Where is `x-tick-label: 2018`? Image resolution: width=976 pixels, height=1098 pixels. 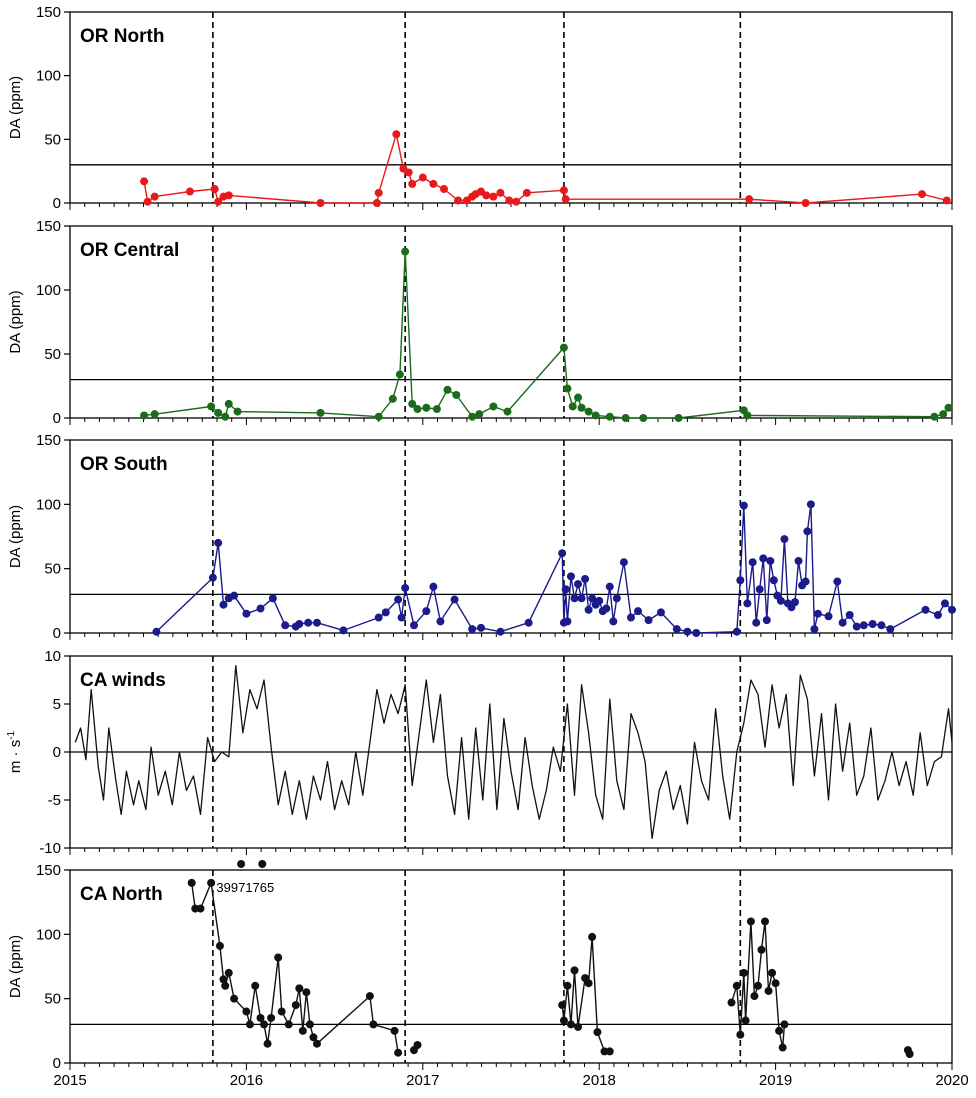 x-tick-label: 2018 is located at coordinates (599, 1080).